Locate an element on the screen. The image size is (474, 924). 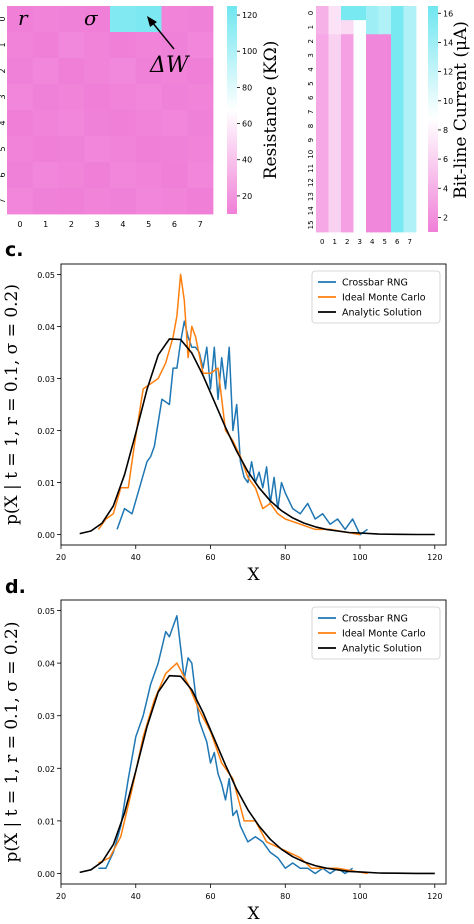
heatmap-b-y-tick: 0 is located at coordinates (311, 13).